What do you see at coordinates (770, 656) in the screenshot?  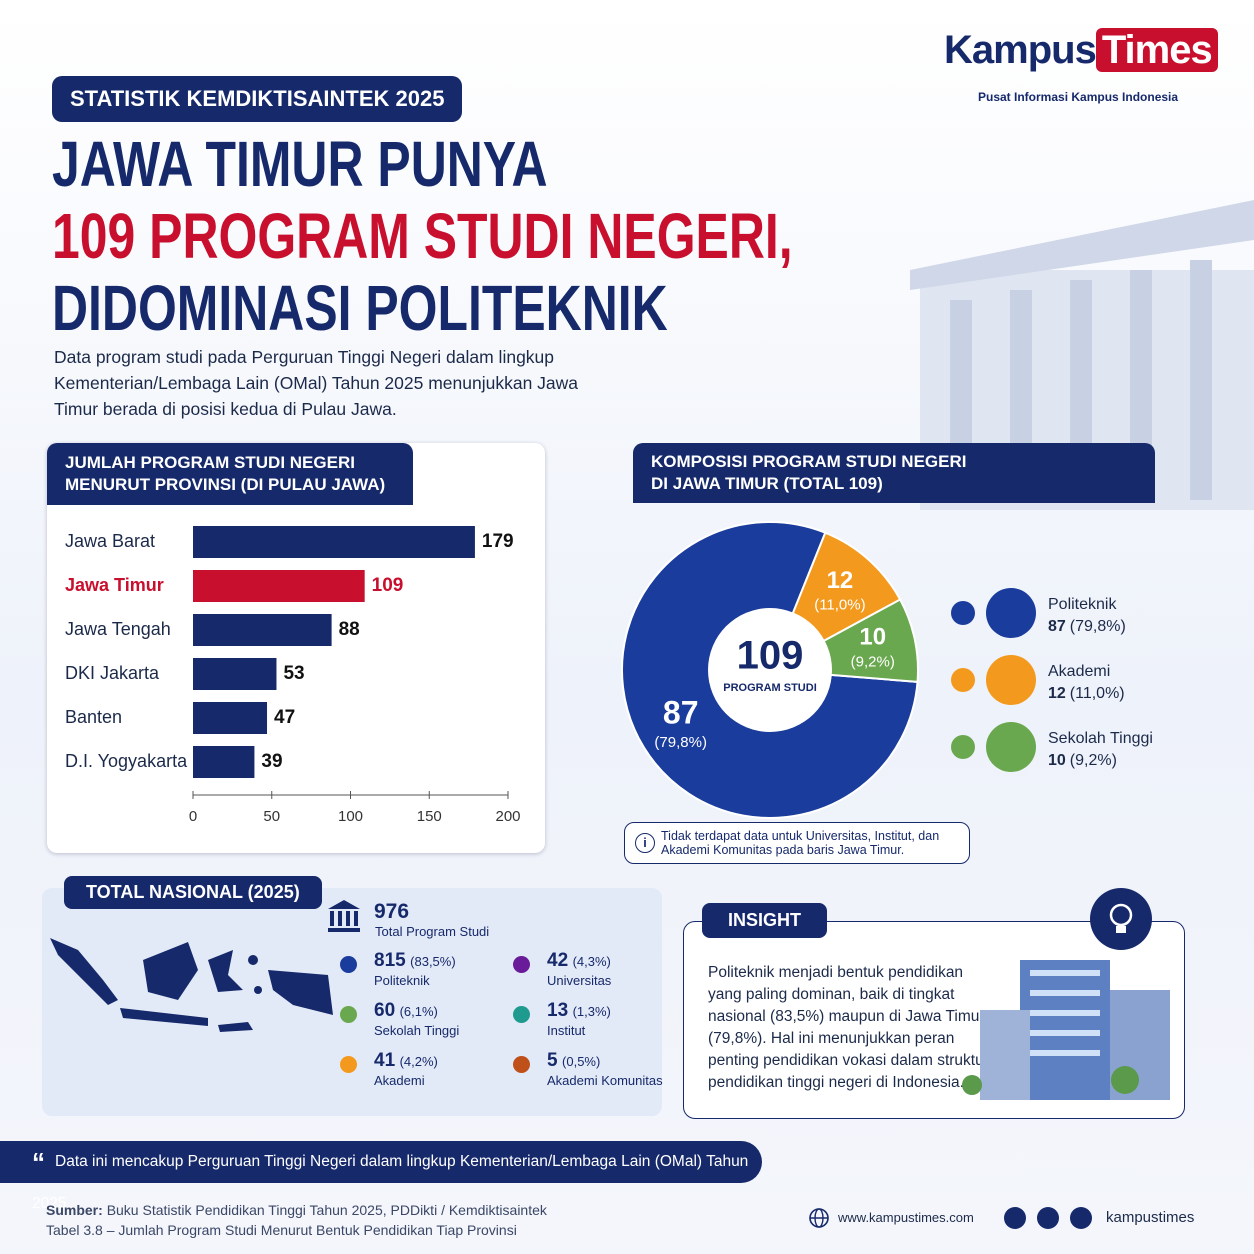 I see `donut-total: 109` at bounding box center [770, 656].